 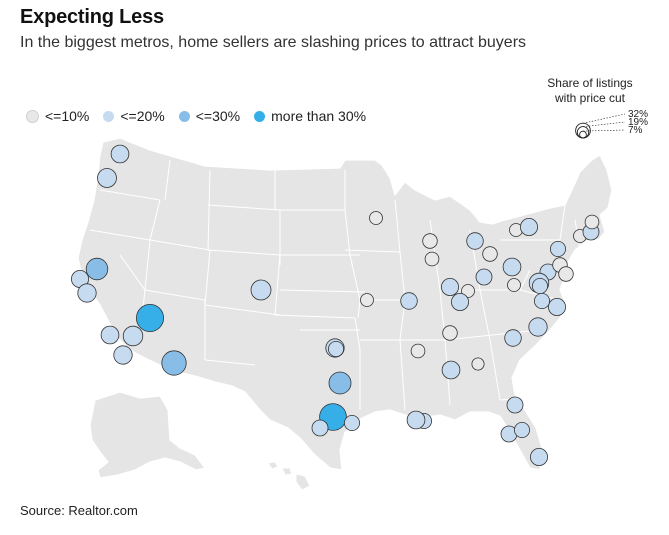 What do you see at coordinates (319, 116) in the screenshot?
I see `legend-label: more than 30%` at bounding box center [319, 116].